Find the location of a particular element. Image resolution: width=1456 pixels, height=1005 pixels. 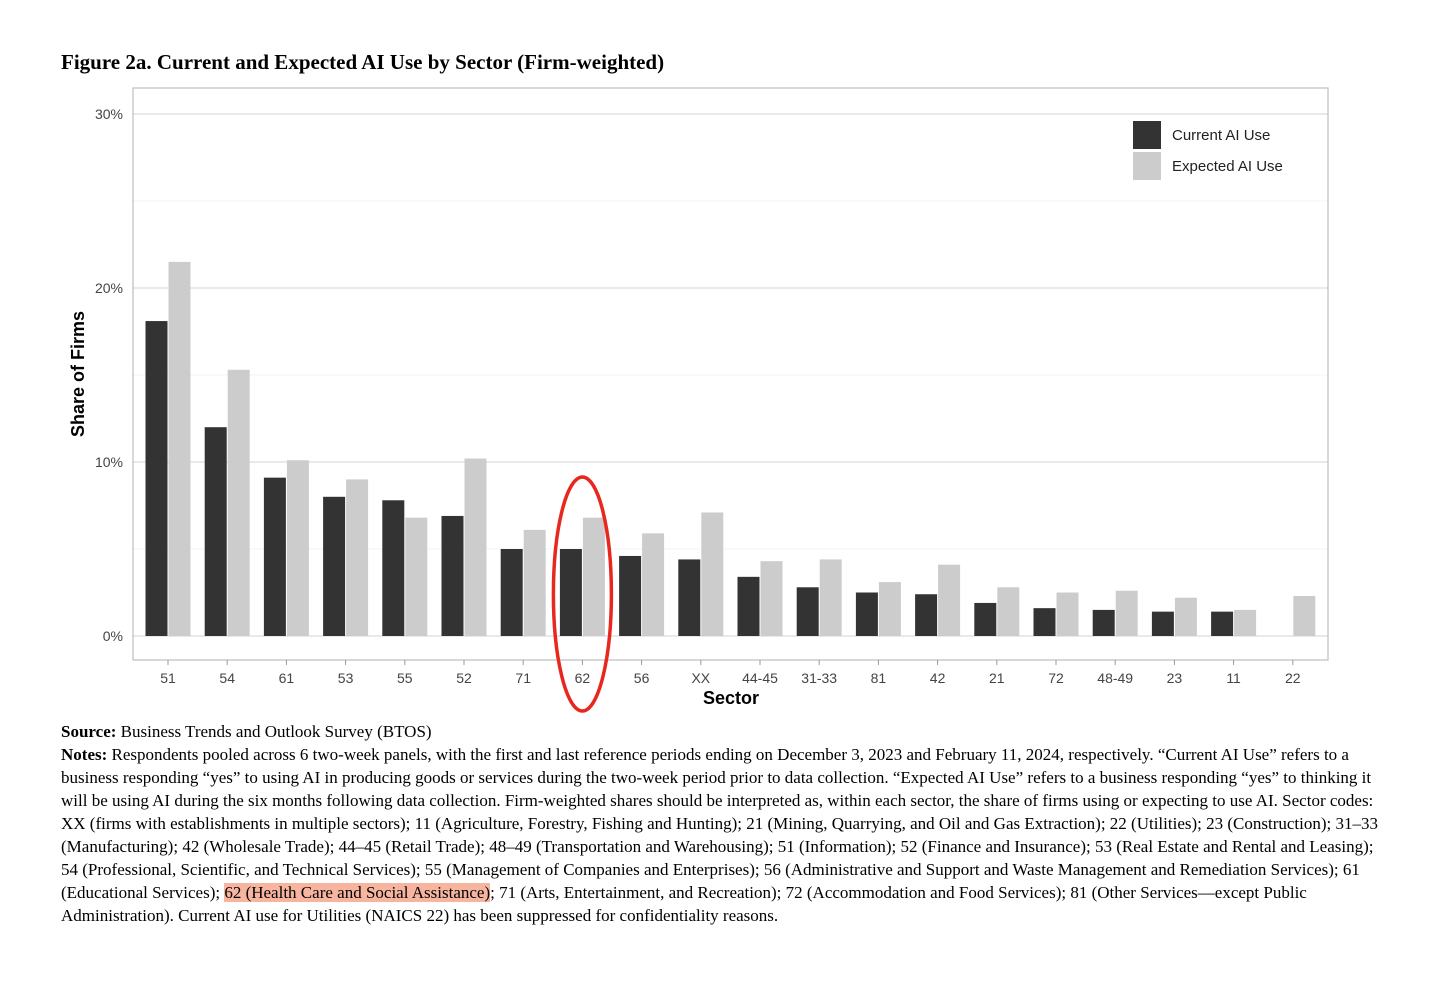

legend: Current AI Use Expected AI Use is located at coordinates (1208, 150).